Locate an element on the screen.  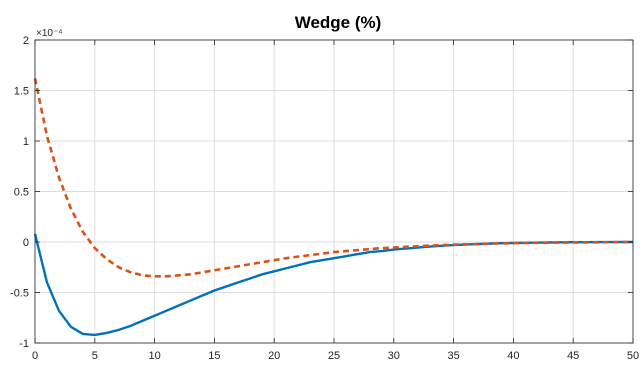
x-tick-label: 20 is located at coordinates (274, 356).